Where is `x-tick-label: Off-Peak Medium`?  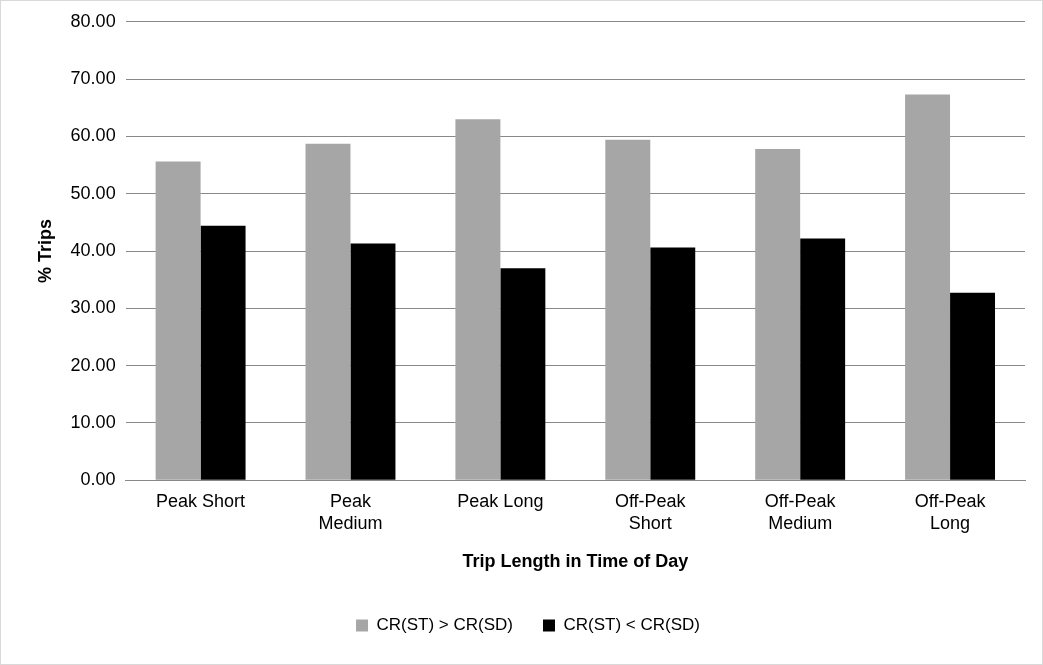
x-tick-label: Off-Peak Medium is located at coordinates (800, 511).